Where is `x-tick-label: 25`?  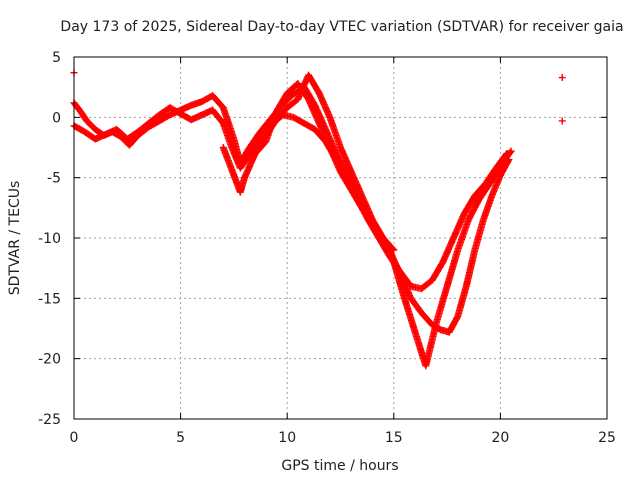
x-tick-label: 25 is located at coordinates (607, 438).